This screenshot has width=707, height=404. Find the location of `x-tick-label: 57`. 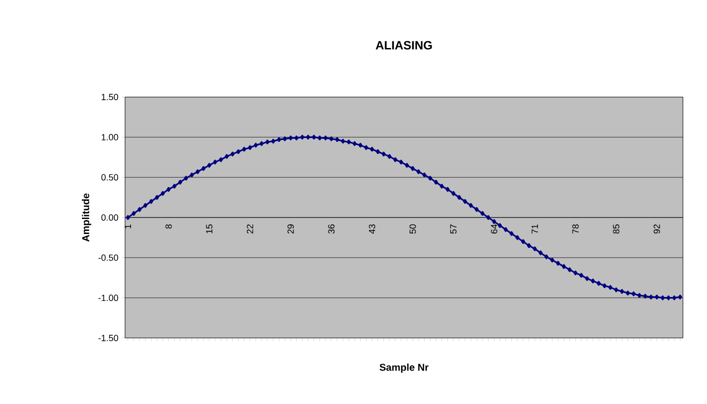

x-tick-label: 57 is located at coordinates (453, 229).